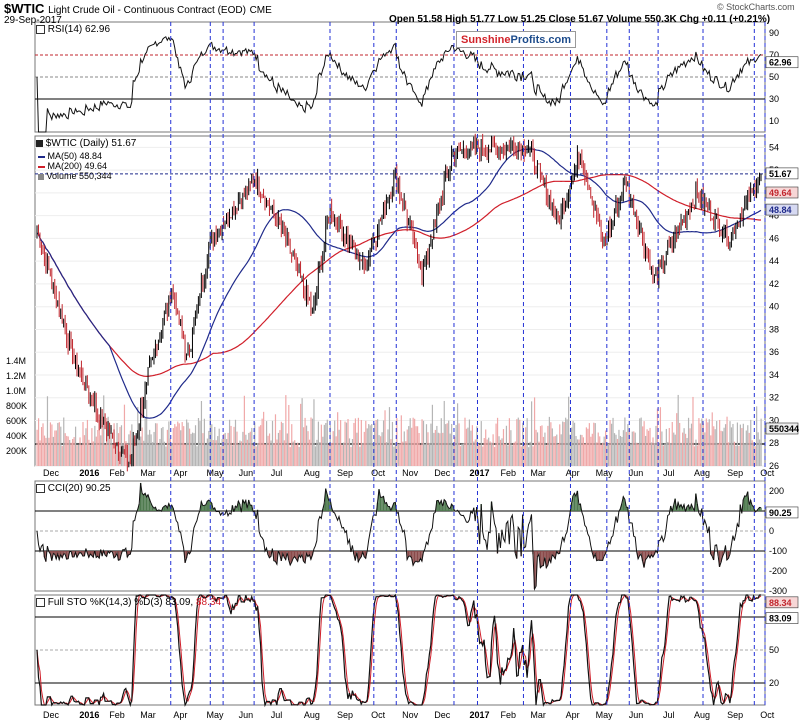  What do you see at coordinates (312, 715) in the screenshot?
I see `x-axis-label: Aug` at bounding box center [312, 715].